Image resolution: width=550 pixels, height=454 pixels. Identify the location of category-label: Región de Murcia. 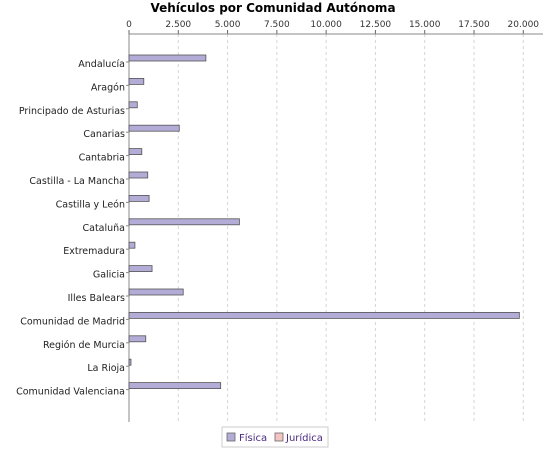
(84, 345).